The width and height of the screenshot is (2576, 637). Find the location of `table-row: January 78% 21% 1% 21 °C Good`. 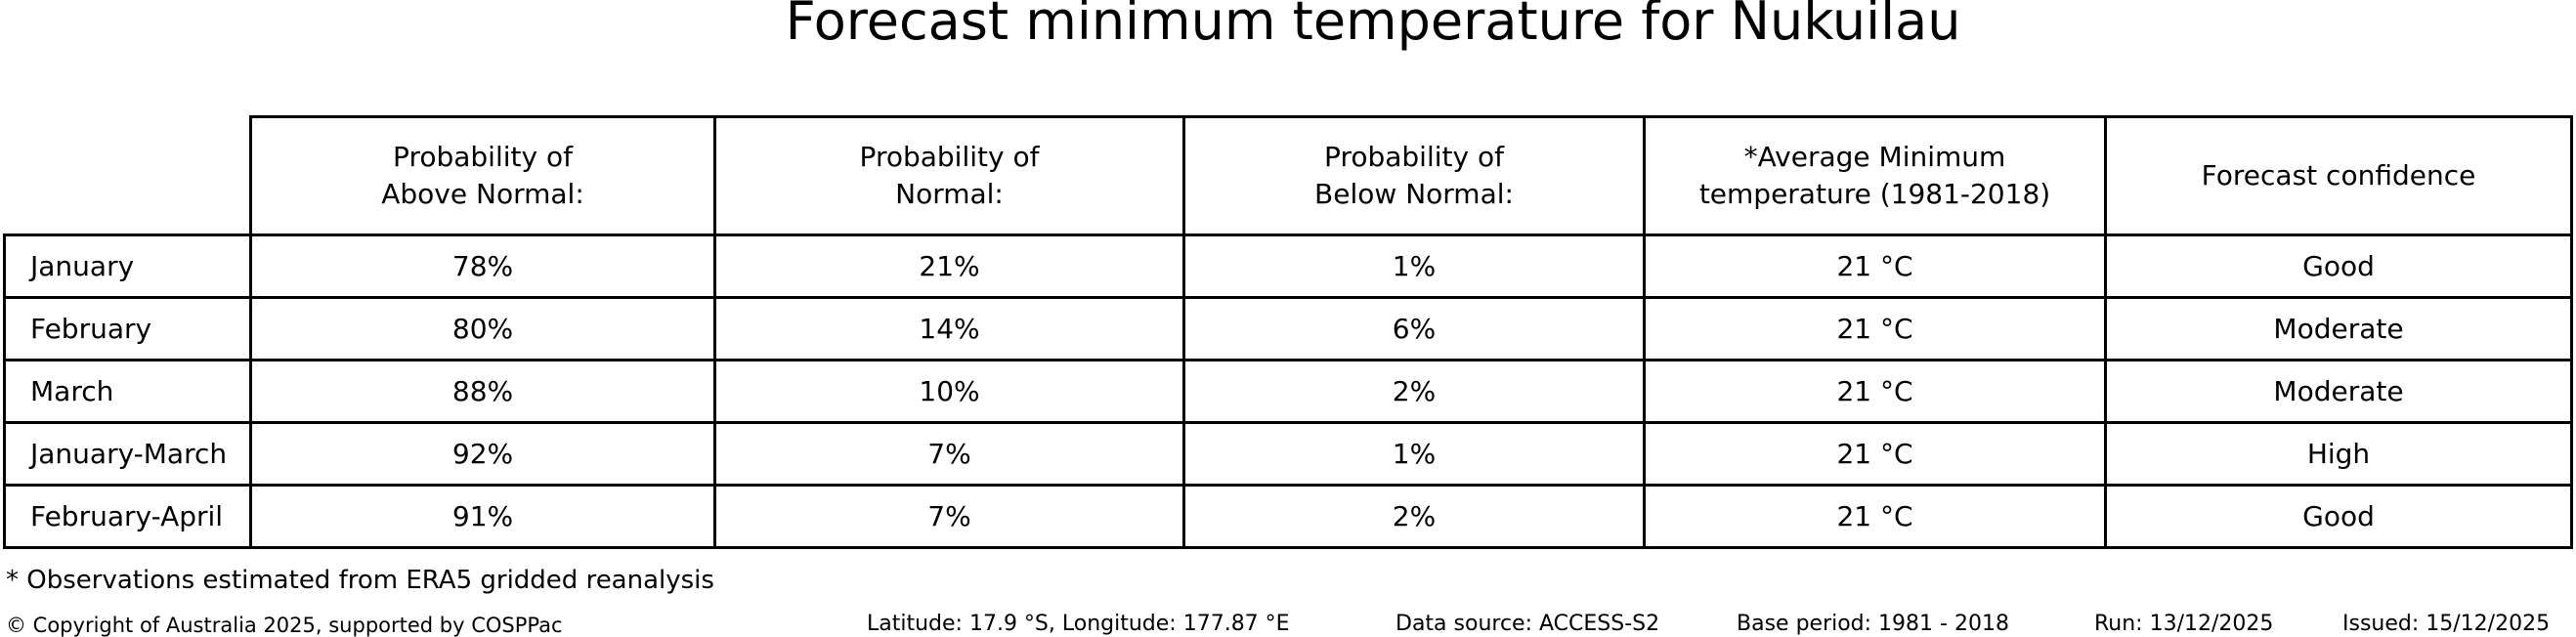

table-row: January 78% 21% 1% 21 °C Good is located at coordinates (1288, 266).